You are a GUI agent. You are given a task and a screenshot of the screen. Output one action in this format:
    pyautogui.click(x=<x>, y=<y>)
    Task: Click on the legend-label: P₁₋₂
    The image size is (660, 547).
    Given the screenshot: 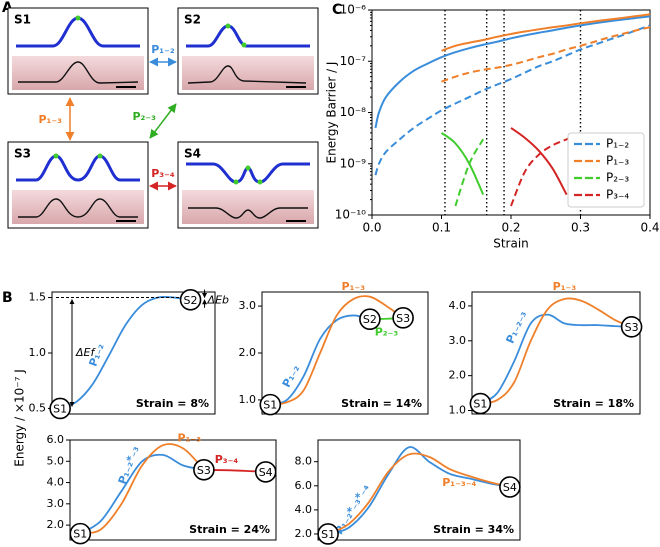 What is the action you would take?
    pyautogui.click(x=617, y=144)
    